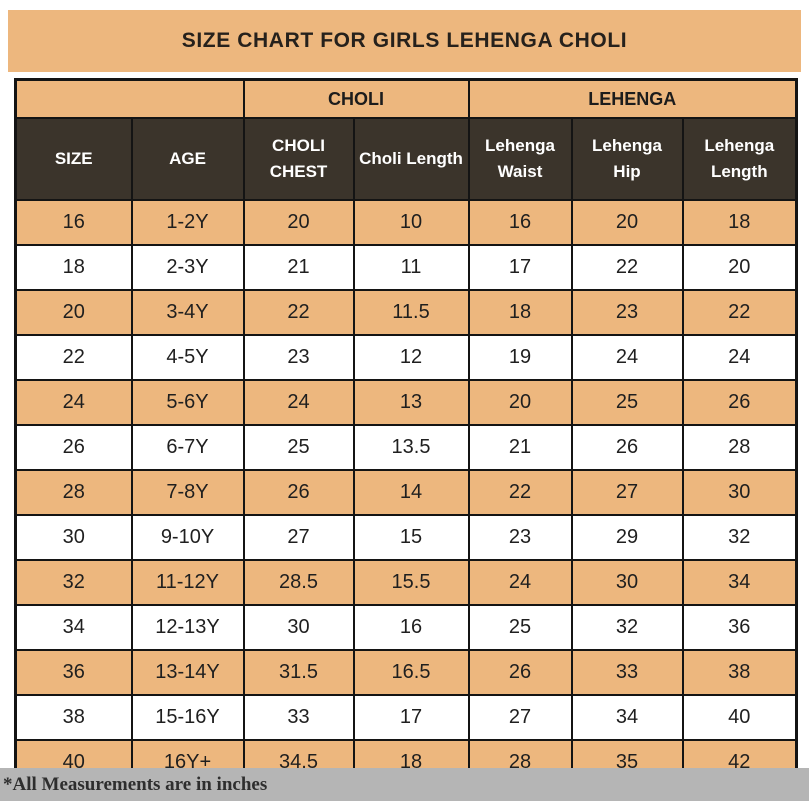 The image size is (809, 809). Describe the element at coordinates (73, 159) in the screenshot. I see `column-header-size: SIZE` at that location.